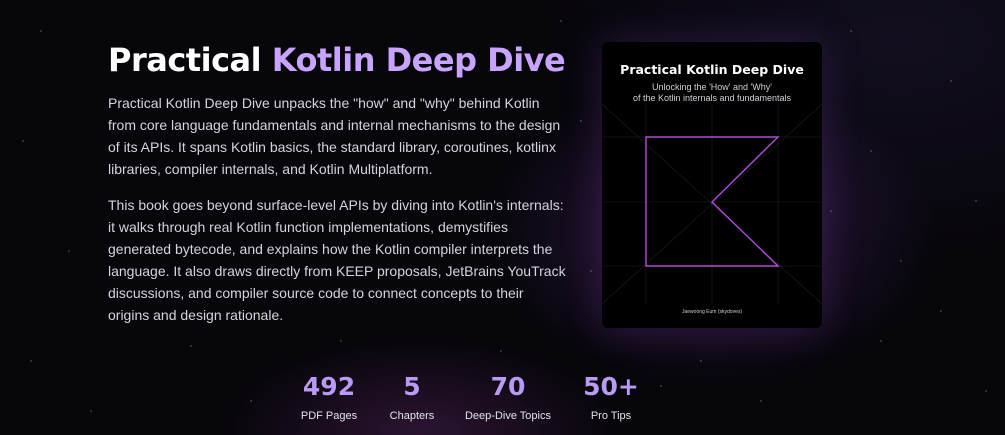  I want to click on stat-pro-tips: 50+ Pro Tips, so click(611, 397).